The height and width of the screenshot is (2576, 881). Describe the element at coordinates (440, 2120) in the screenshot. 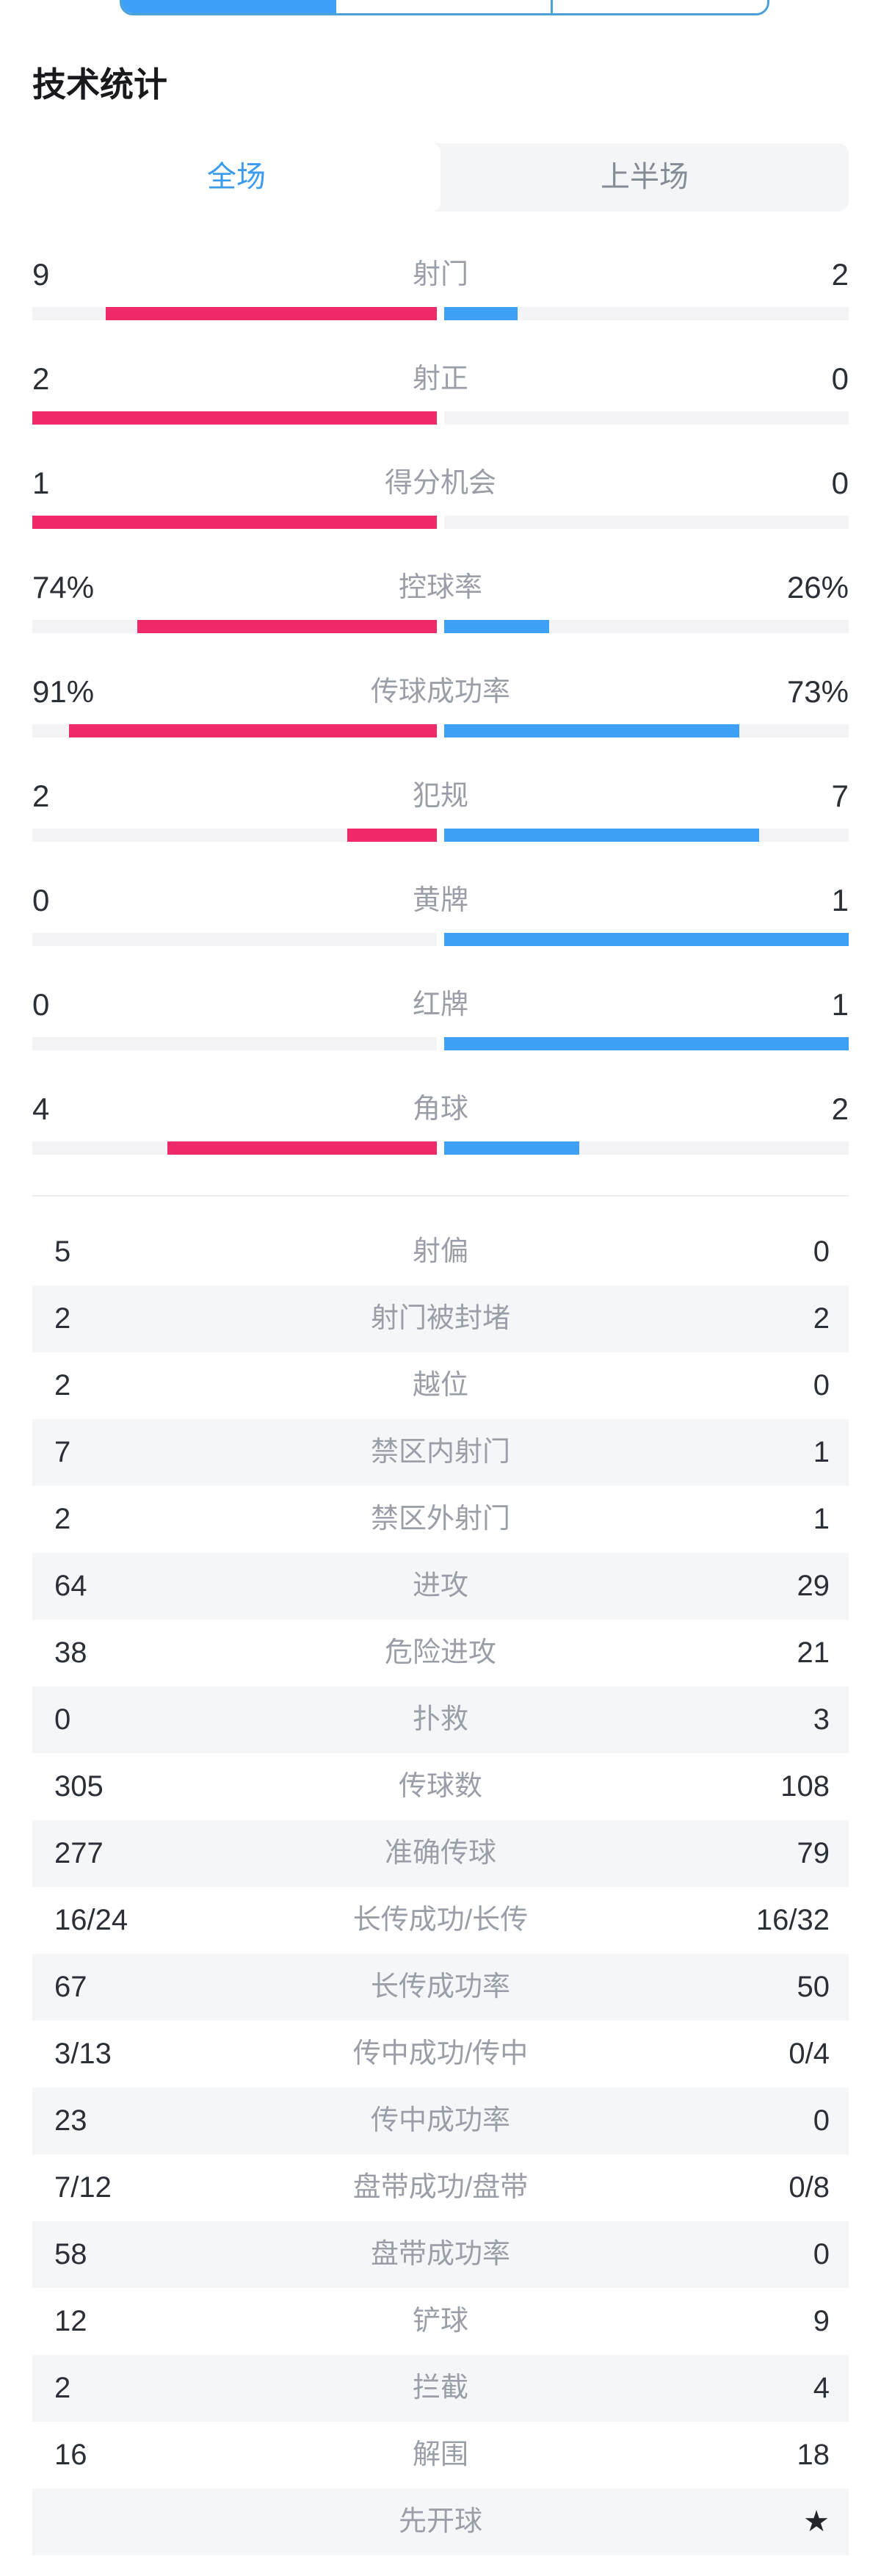

I see `stat-label: 传中成功率` at that location.